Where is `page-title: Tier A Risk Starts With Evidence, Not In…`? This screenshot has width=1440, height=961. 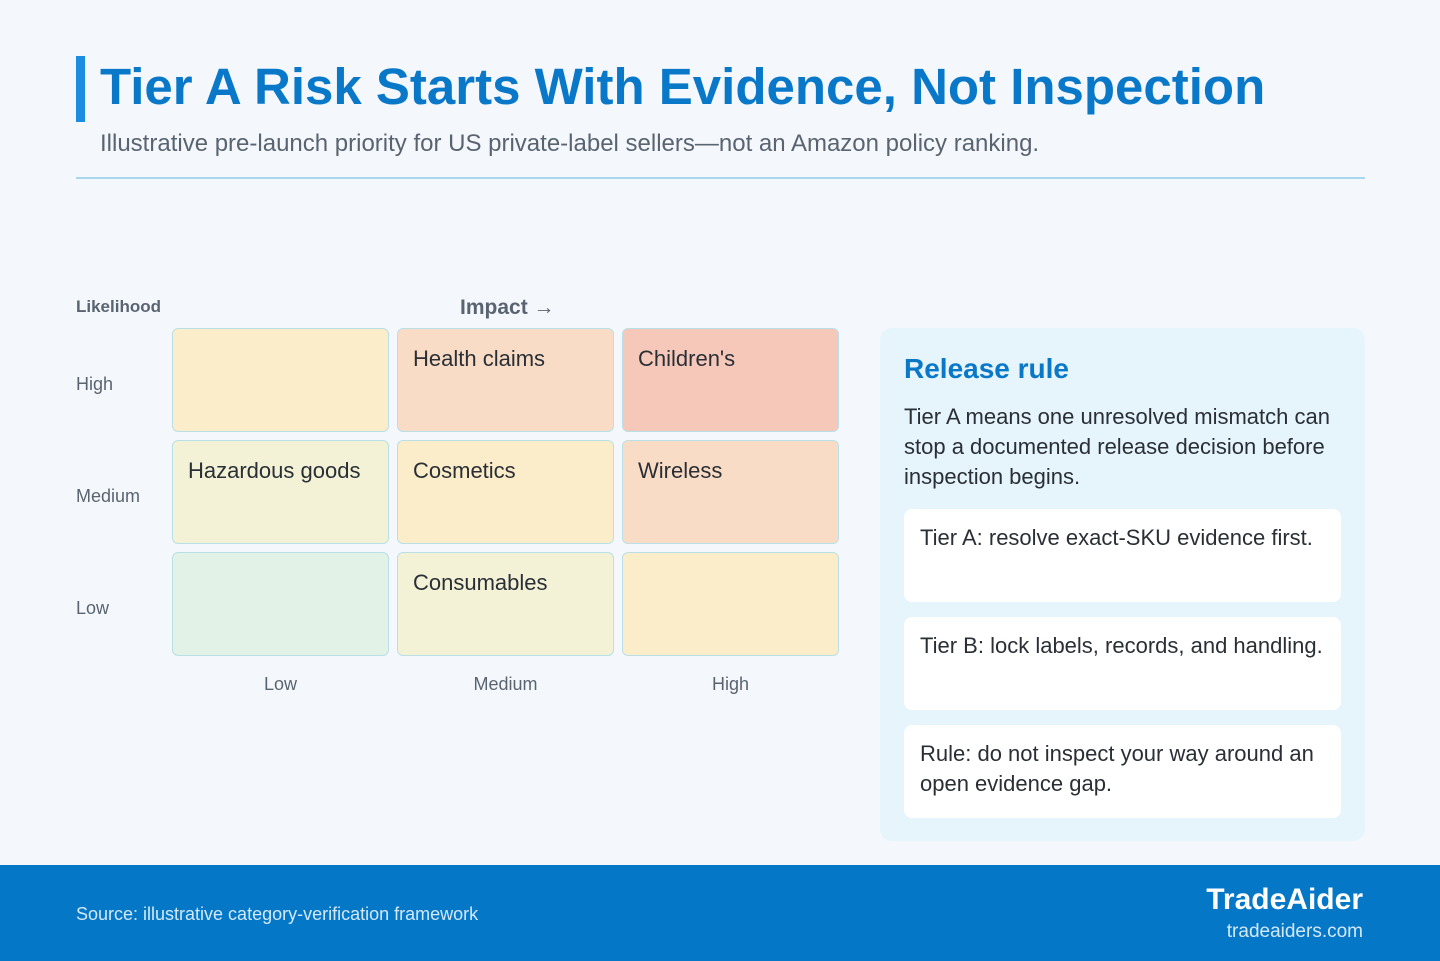
page-title: Tier A Risk Starts With Evidence, Not In… is located at coordinates (683, 86).